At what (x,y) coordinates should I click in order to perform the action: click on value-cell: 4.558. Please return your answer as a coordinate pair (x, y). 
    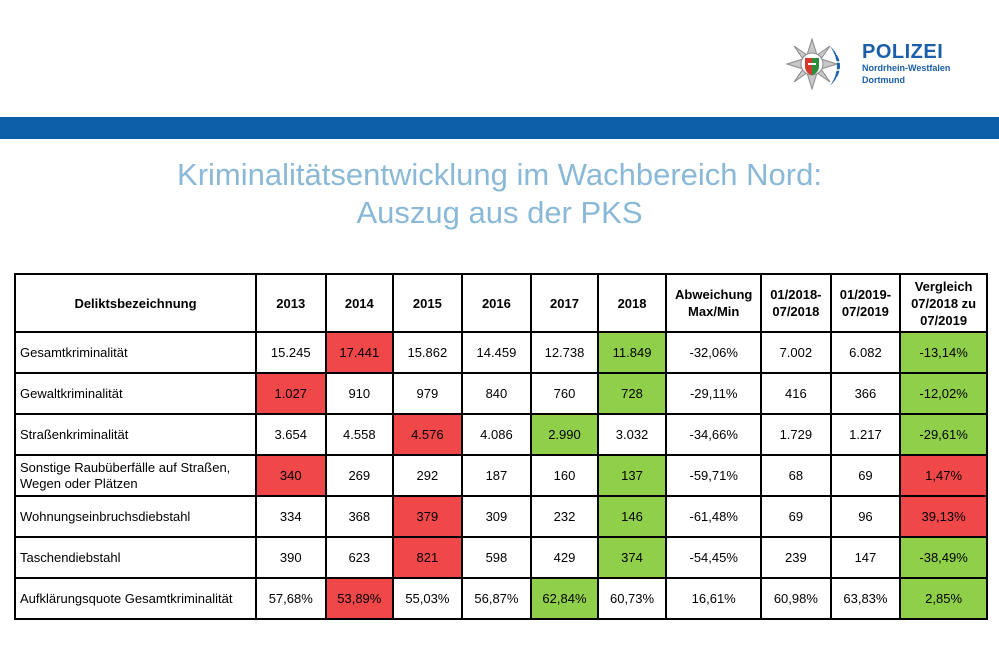
    Looking at the image, I should click on (359, 434).